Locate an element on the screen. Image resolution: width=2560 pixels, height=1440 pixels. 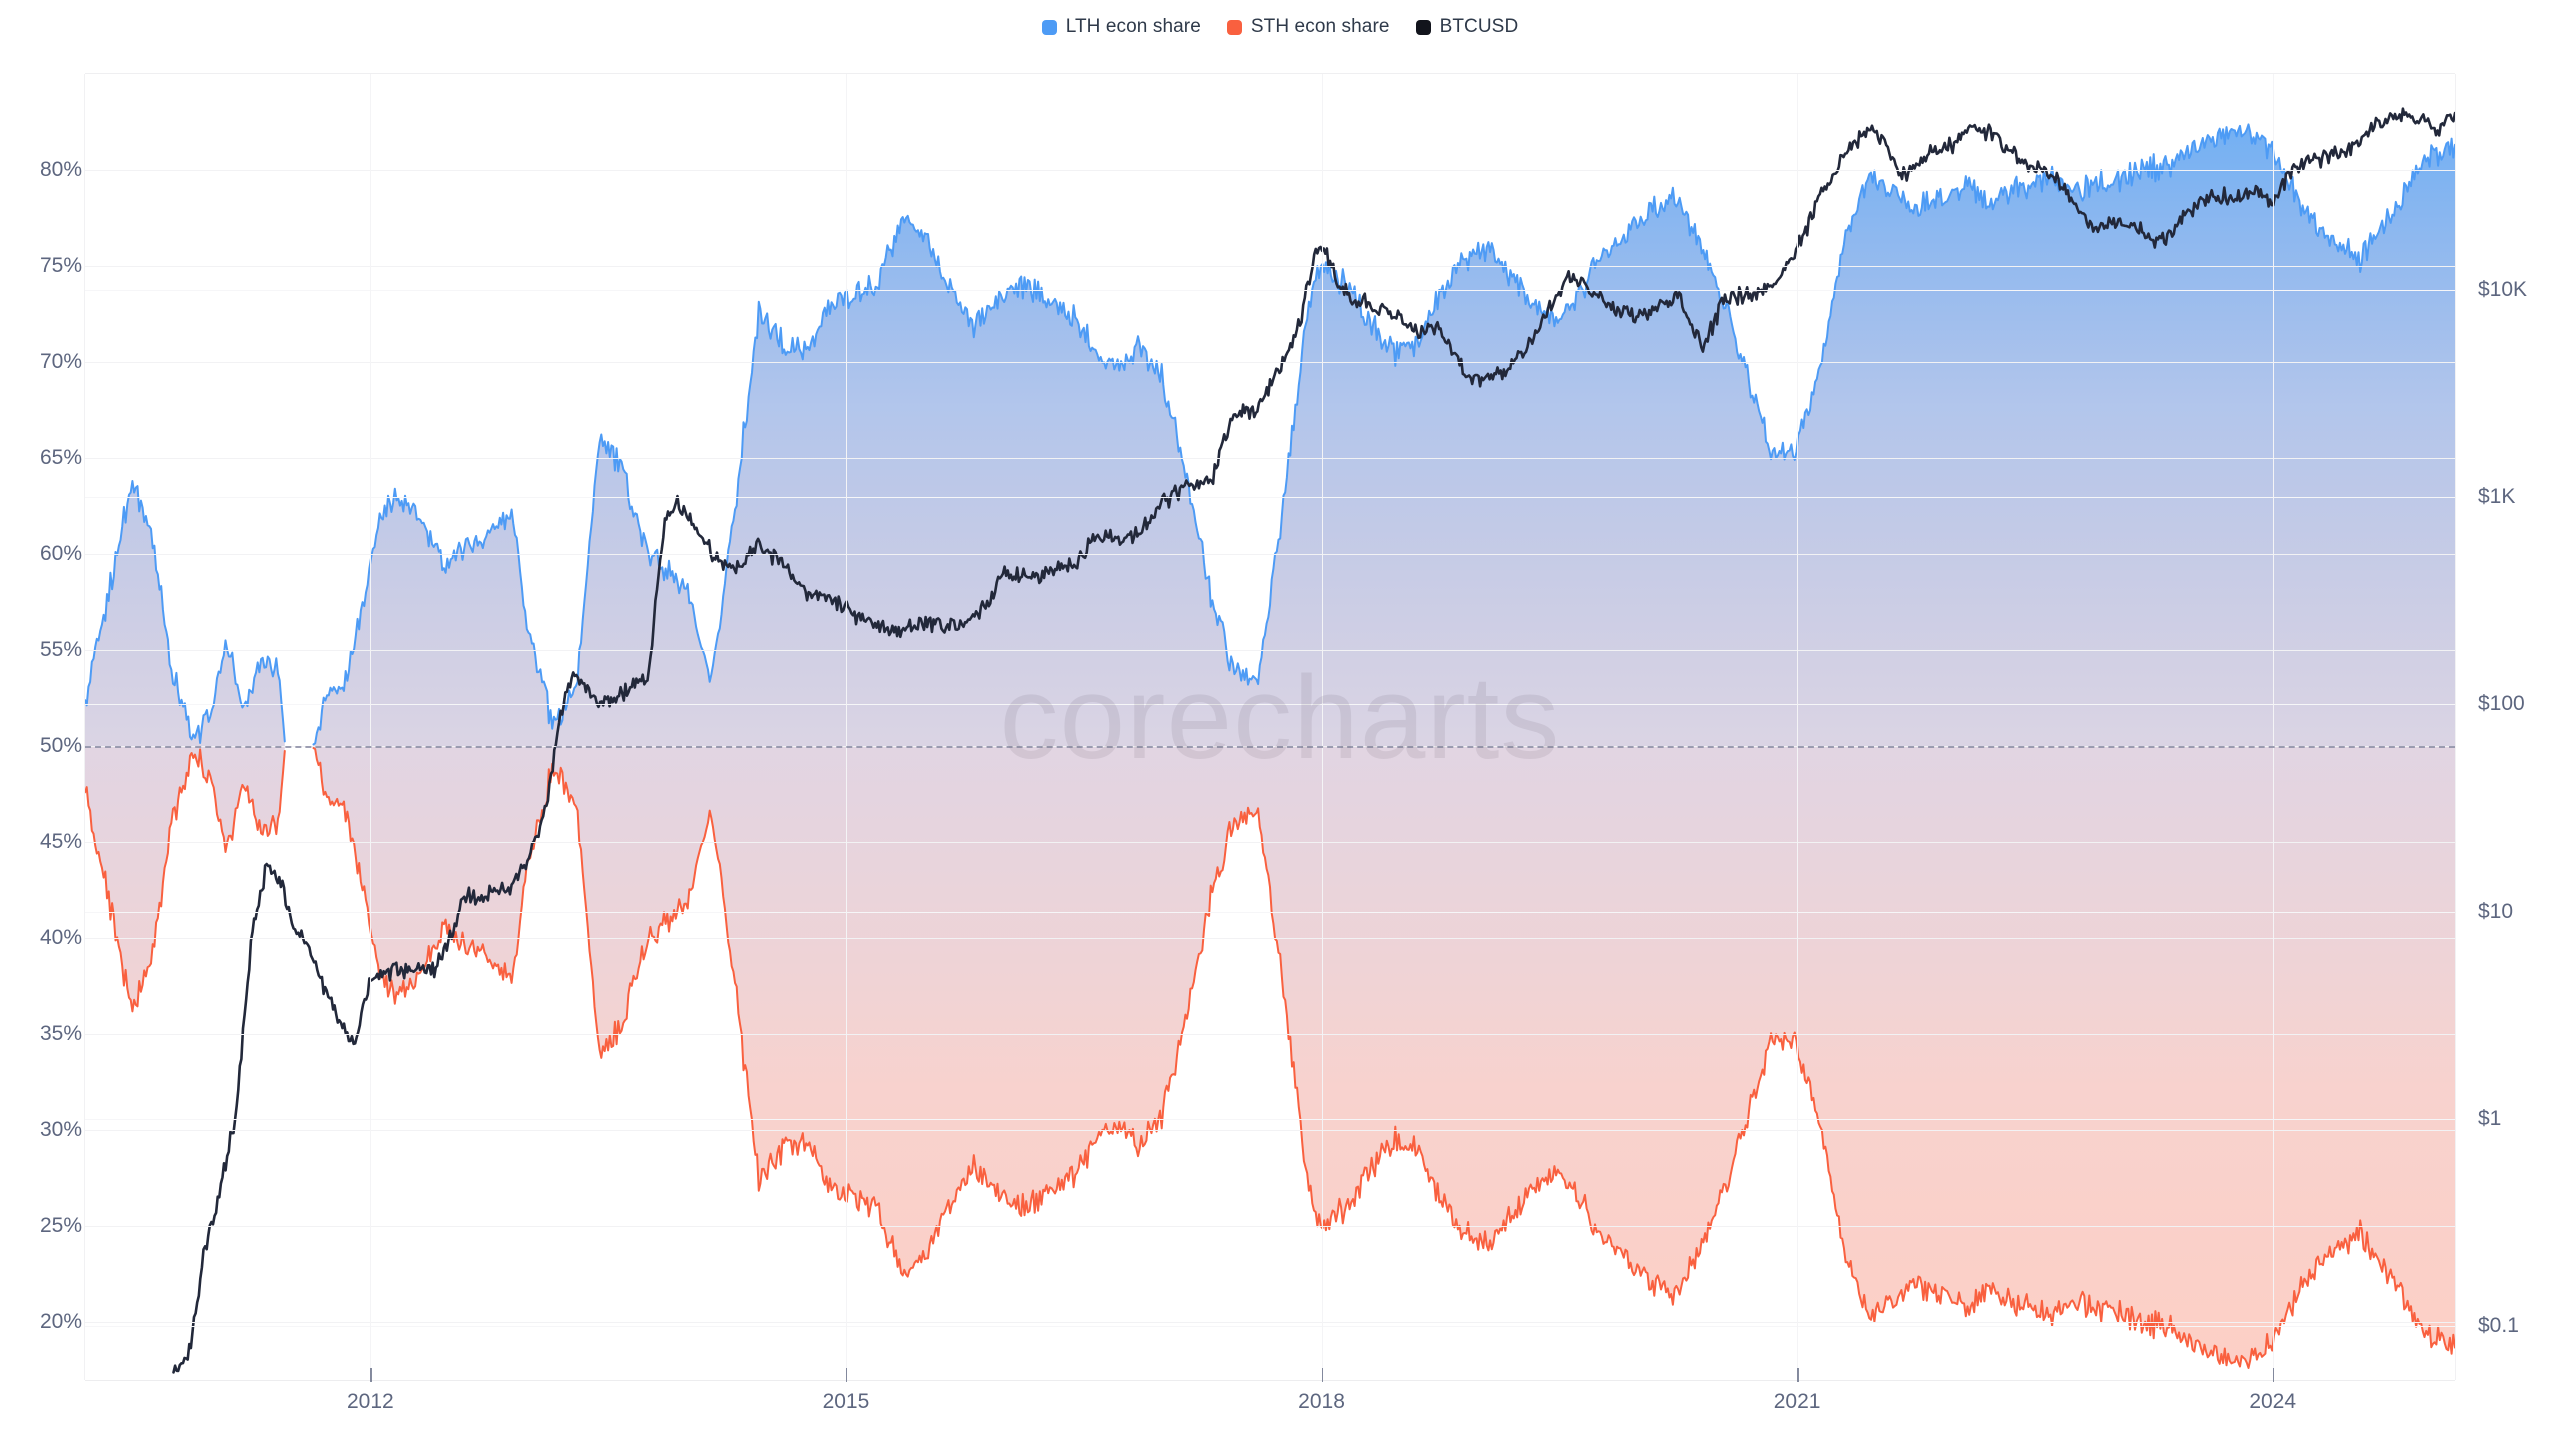
legend-item-sth: STH econ share is located at coordinates (1308, 27).